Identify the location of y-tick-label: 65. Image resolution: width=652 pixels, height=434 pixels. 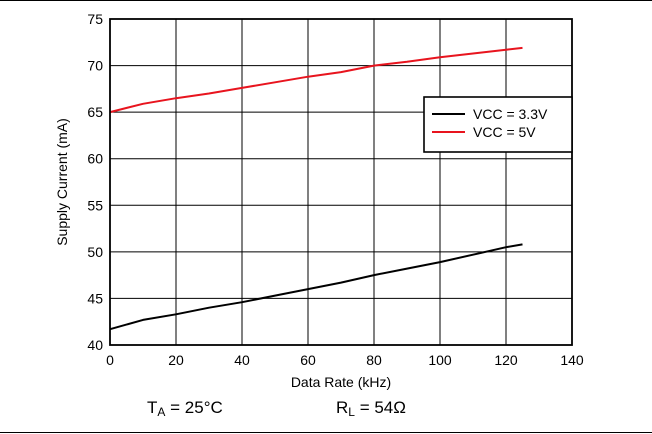
(95, 112).